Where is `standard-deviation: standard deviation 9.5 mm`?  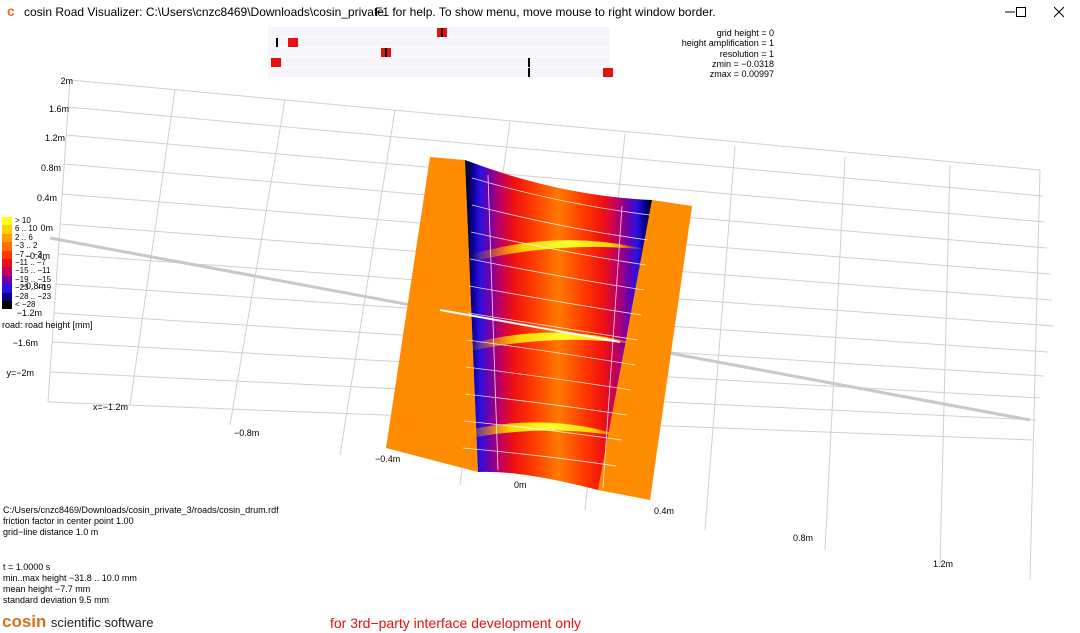 standard-deviation: standard deviation 9.5 mm is located at coordinates (56, 600).